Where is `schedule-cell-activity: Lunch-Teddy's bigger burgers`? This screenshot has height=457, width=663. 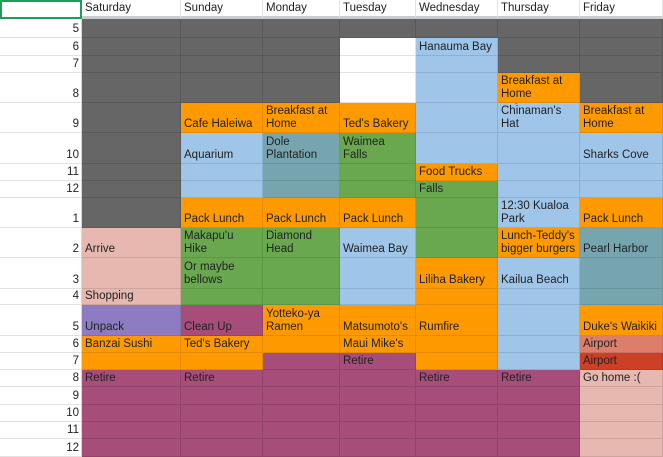
schedule-cell-activity: Lunch-Teddy's bigger burgers is located at coordinates (539, 243).